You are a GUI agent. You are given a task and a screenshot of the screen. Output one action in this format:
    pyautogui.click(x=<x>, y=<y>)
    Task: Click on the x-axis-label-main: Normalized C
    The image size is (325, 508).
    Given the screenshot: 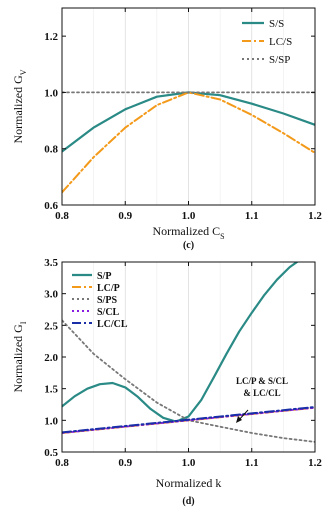 What is the action you would take?
    pyautogui.click(x=186, y=231)
    